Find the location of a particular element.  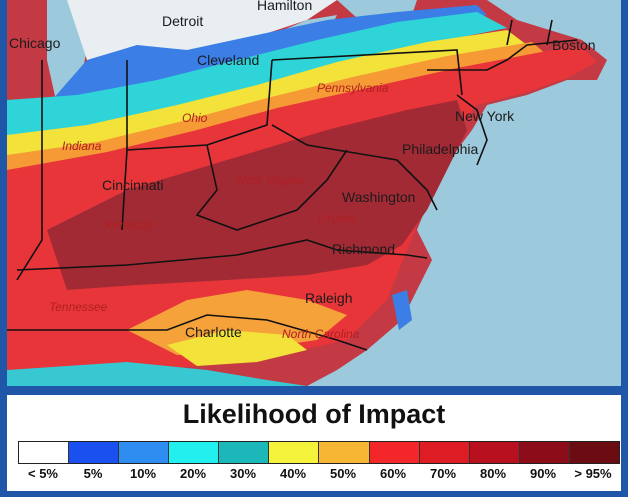

city-new-york: New York is located at coordinates (485, 116).